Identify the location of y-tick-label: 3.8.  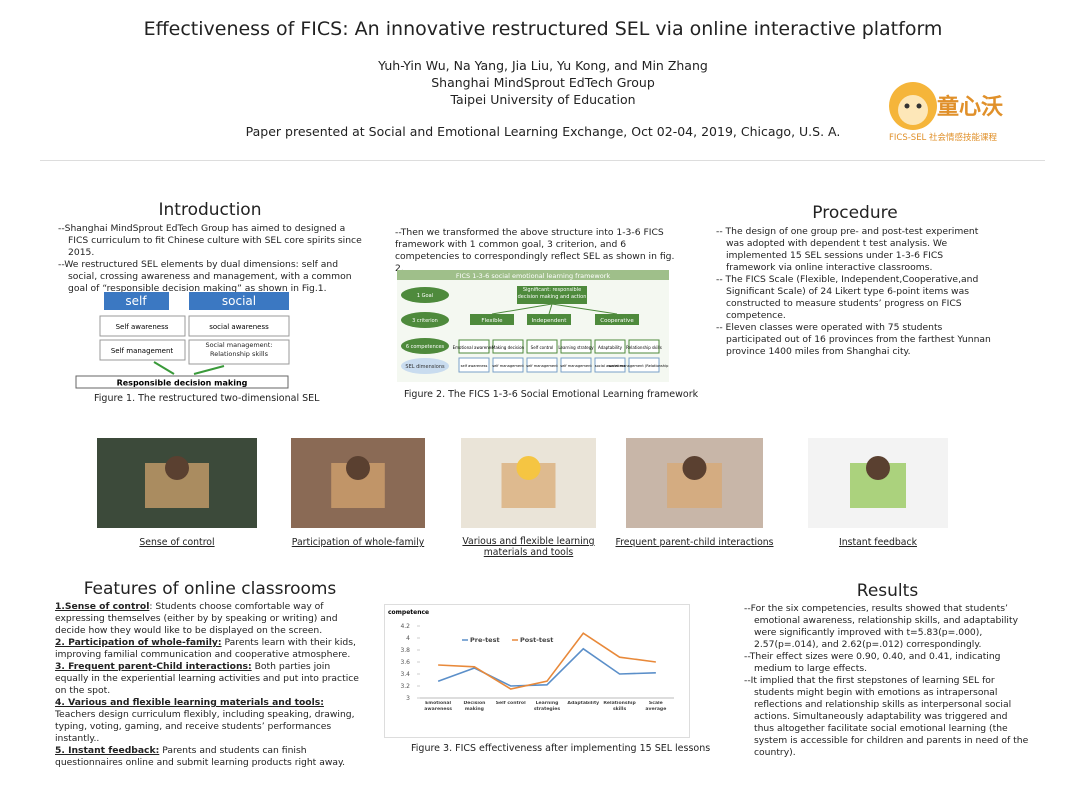
(405, 650).